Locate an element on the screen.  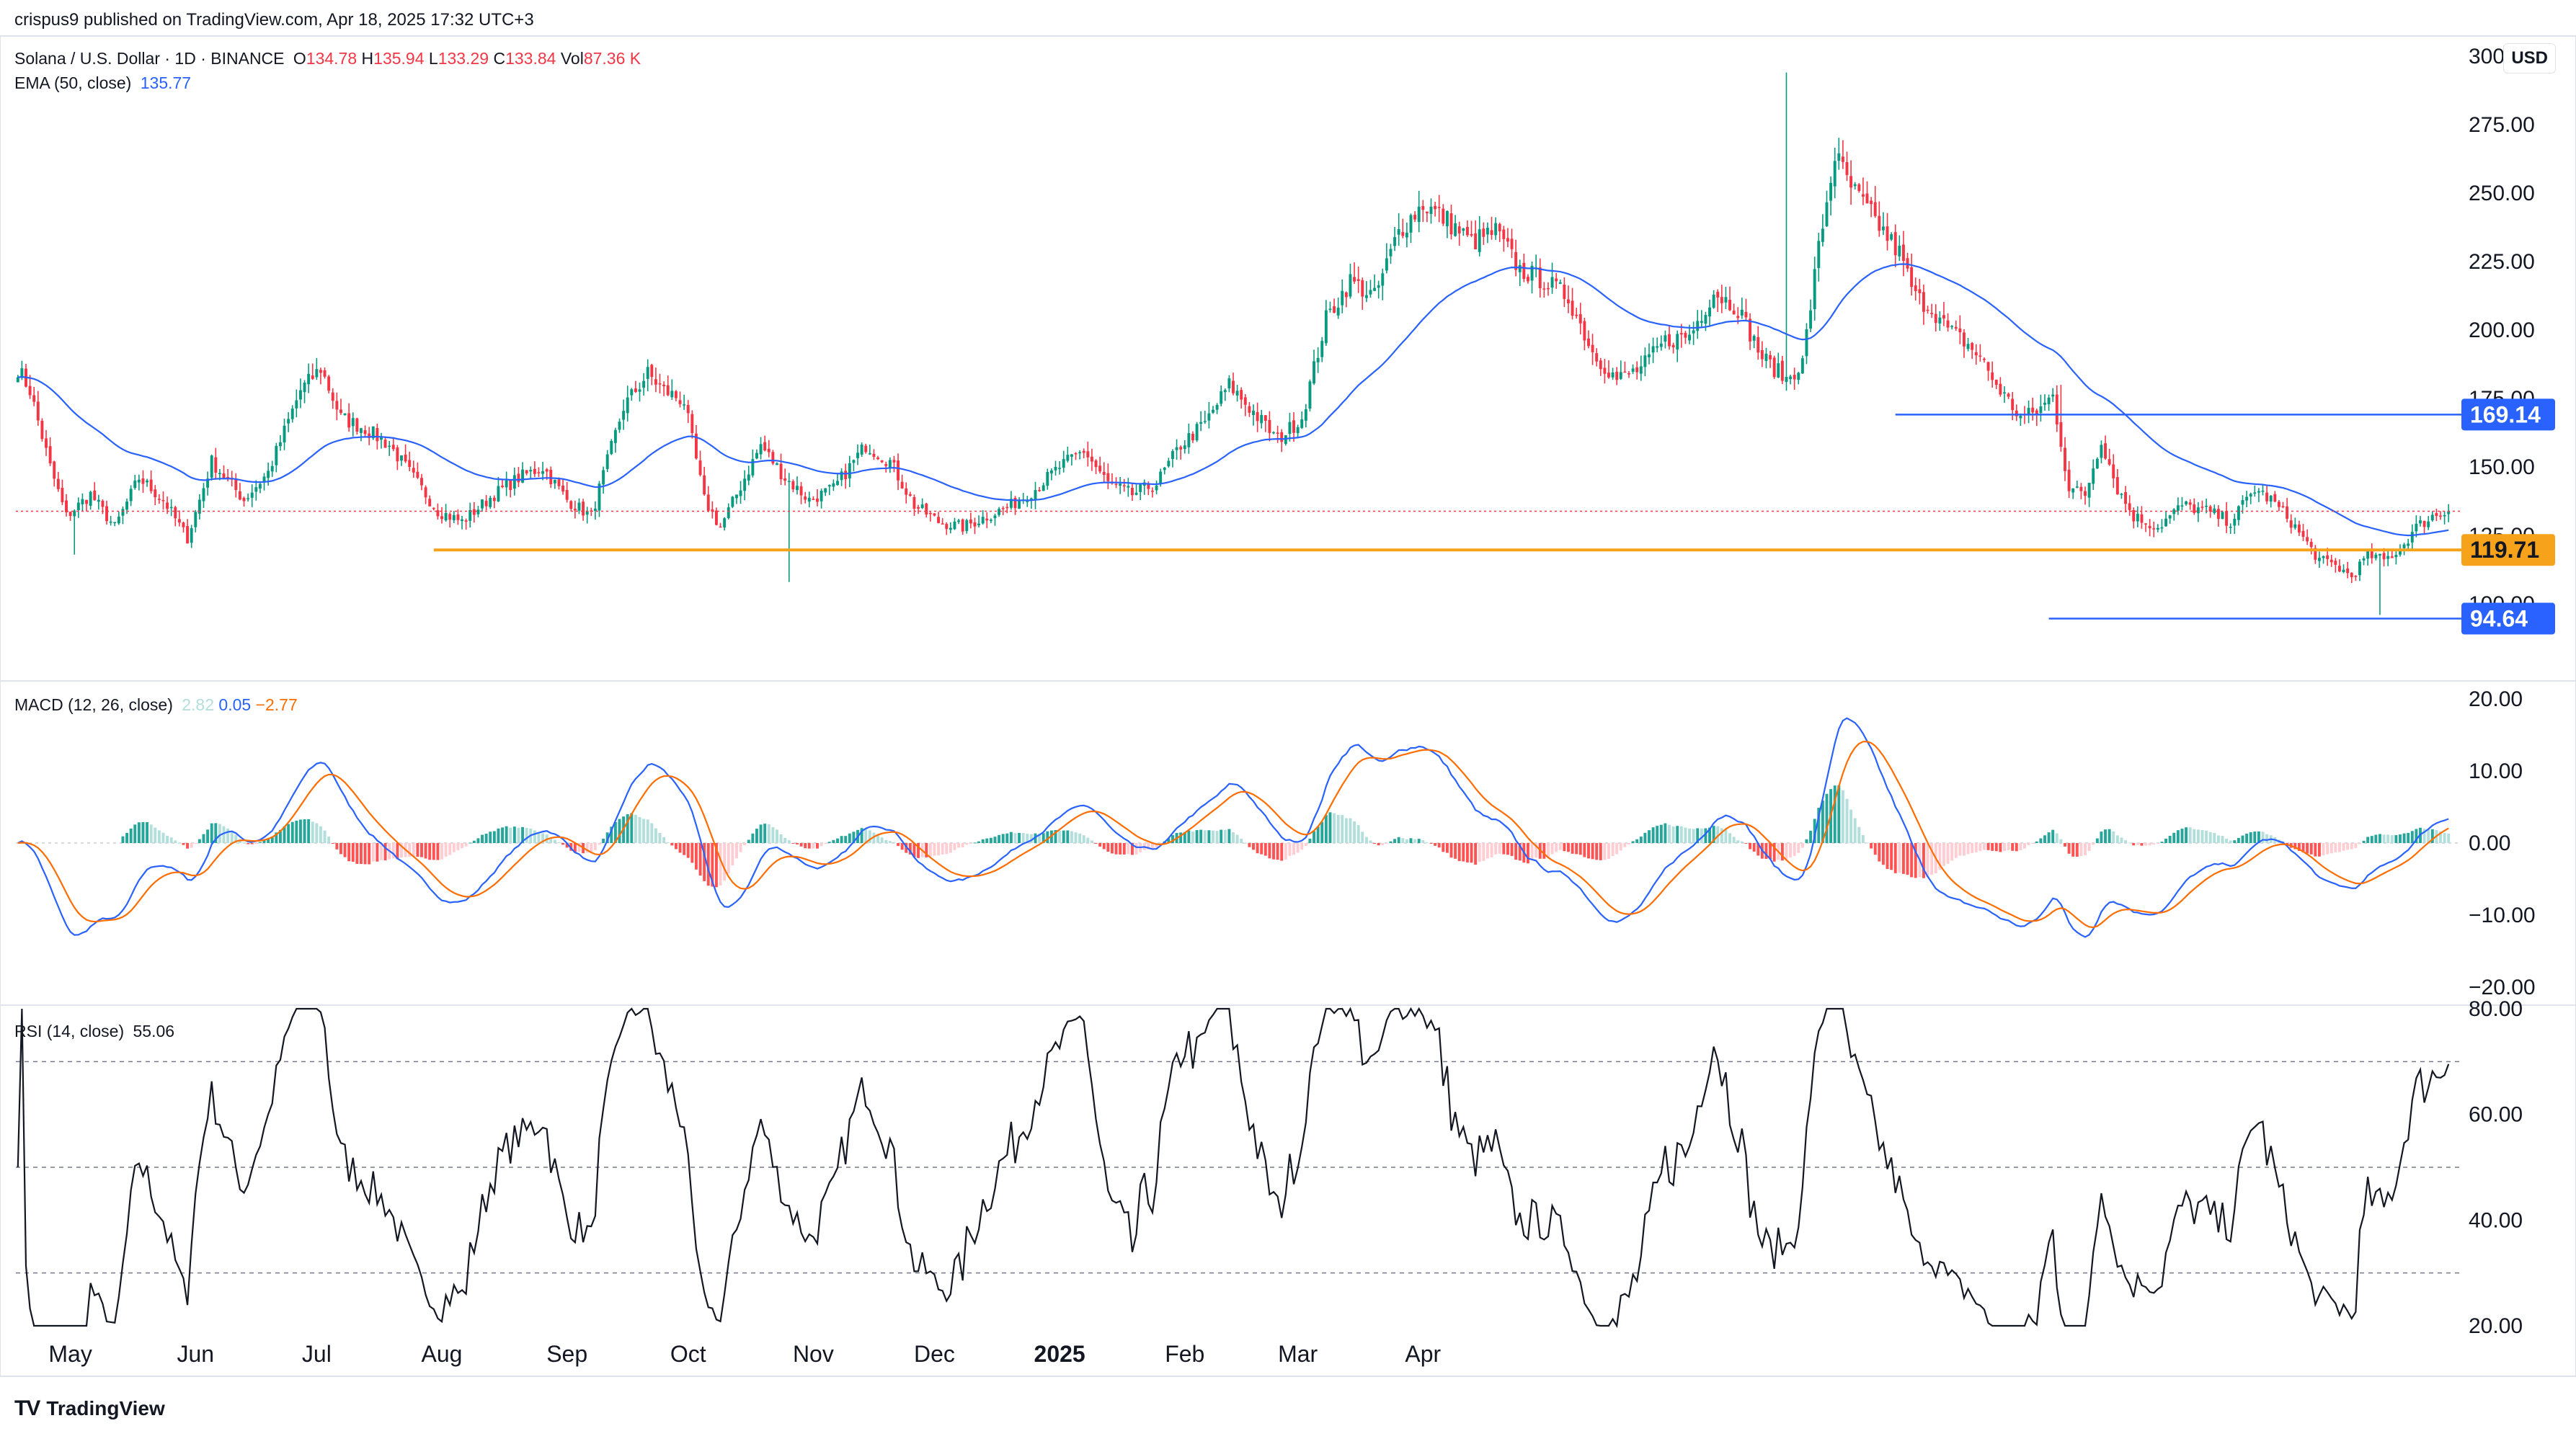
symbol-title: Solana / U.S. Dollar · 1D · BINANCE is located at coordinates (149, 58).